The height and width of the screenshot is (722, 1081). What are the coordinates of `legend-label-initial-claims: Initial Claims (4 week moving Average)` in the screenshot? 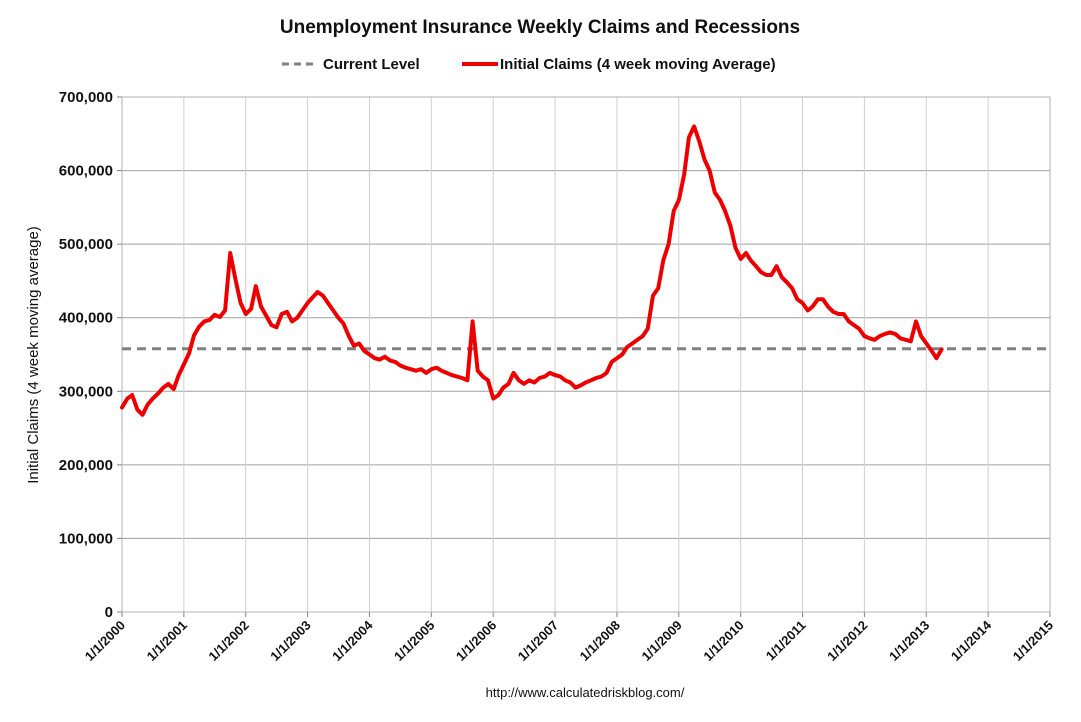 It's located at (638, 64).